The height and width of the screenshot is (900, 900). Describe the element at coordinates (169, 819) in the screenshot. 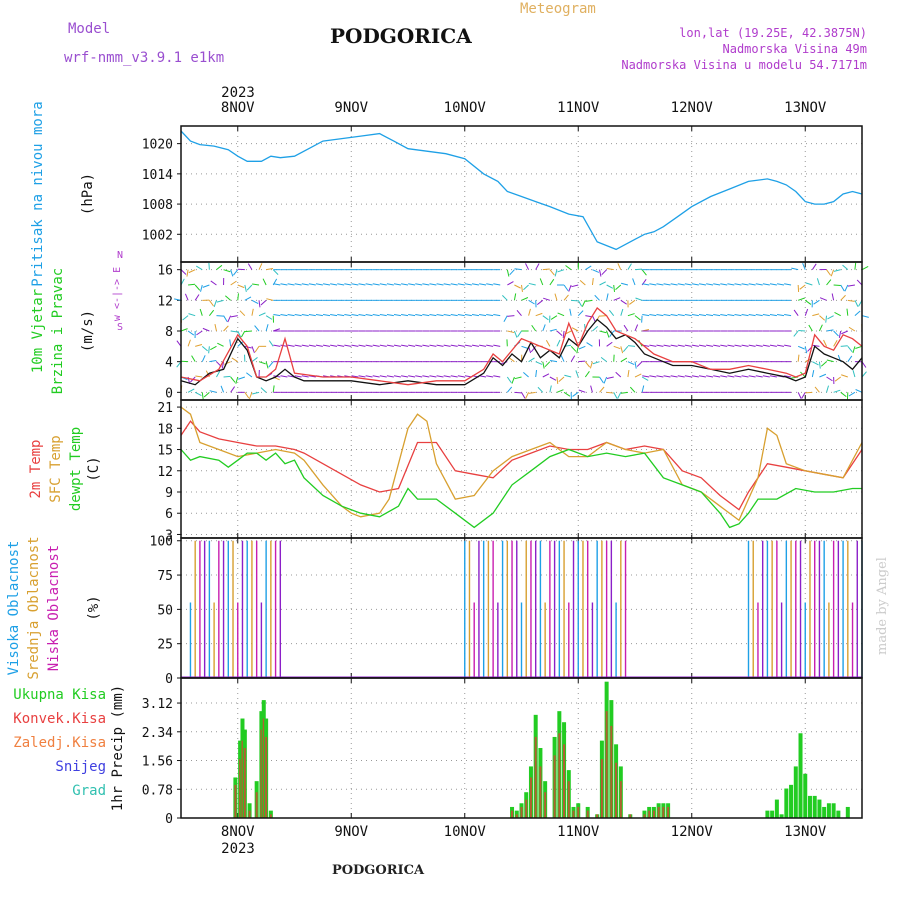

I see `y-tick-label: 0` at that location.